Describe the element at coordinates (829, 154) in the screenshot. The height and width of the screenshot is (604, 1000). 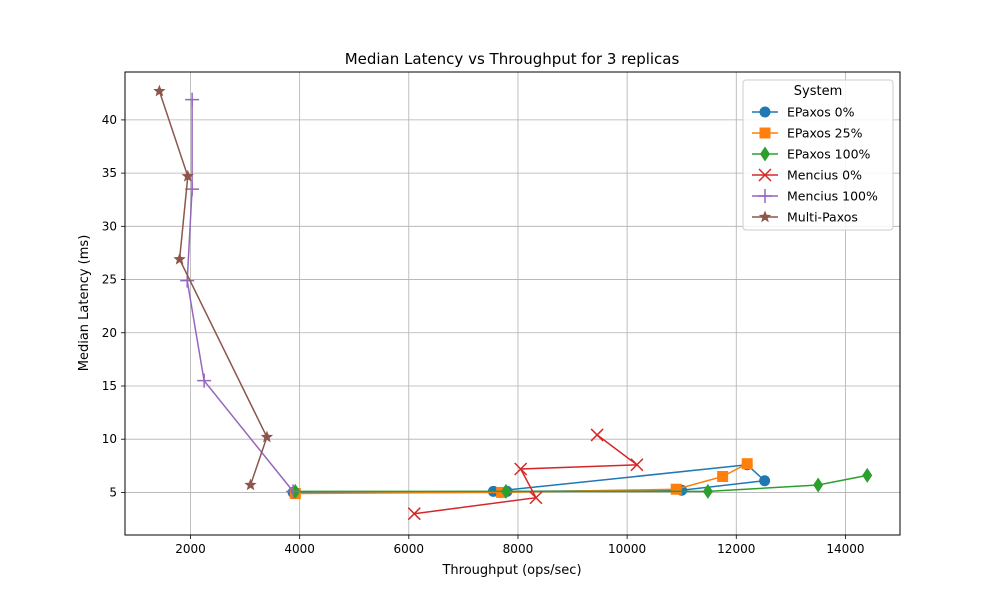
I see `legend-label: EPaxos 100%` at that location.